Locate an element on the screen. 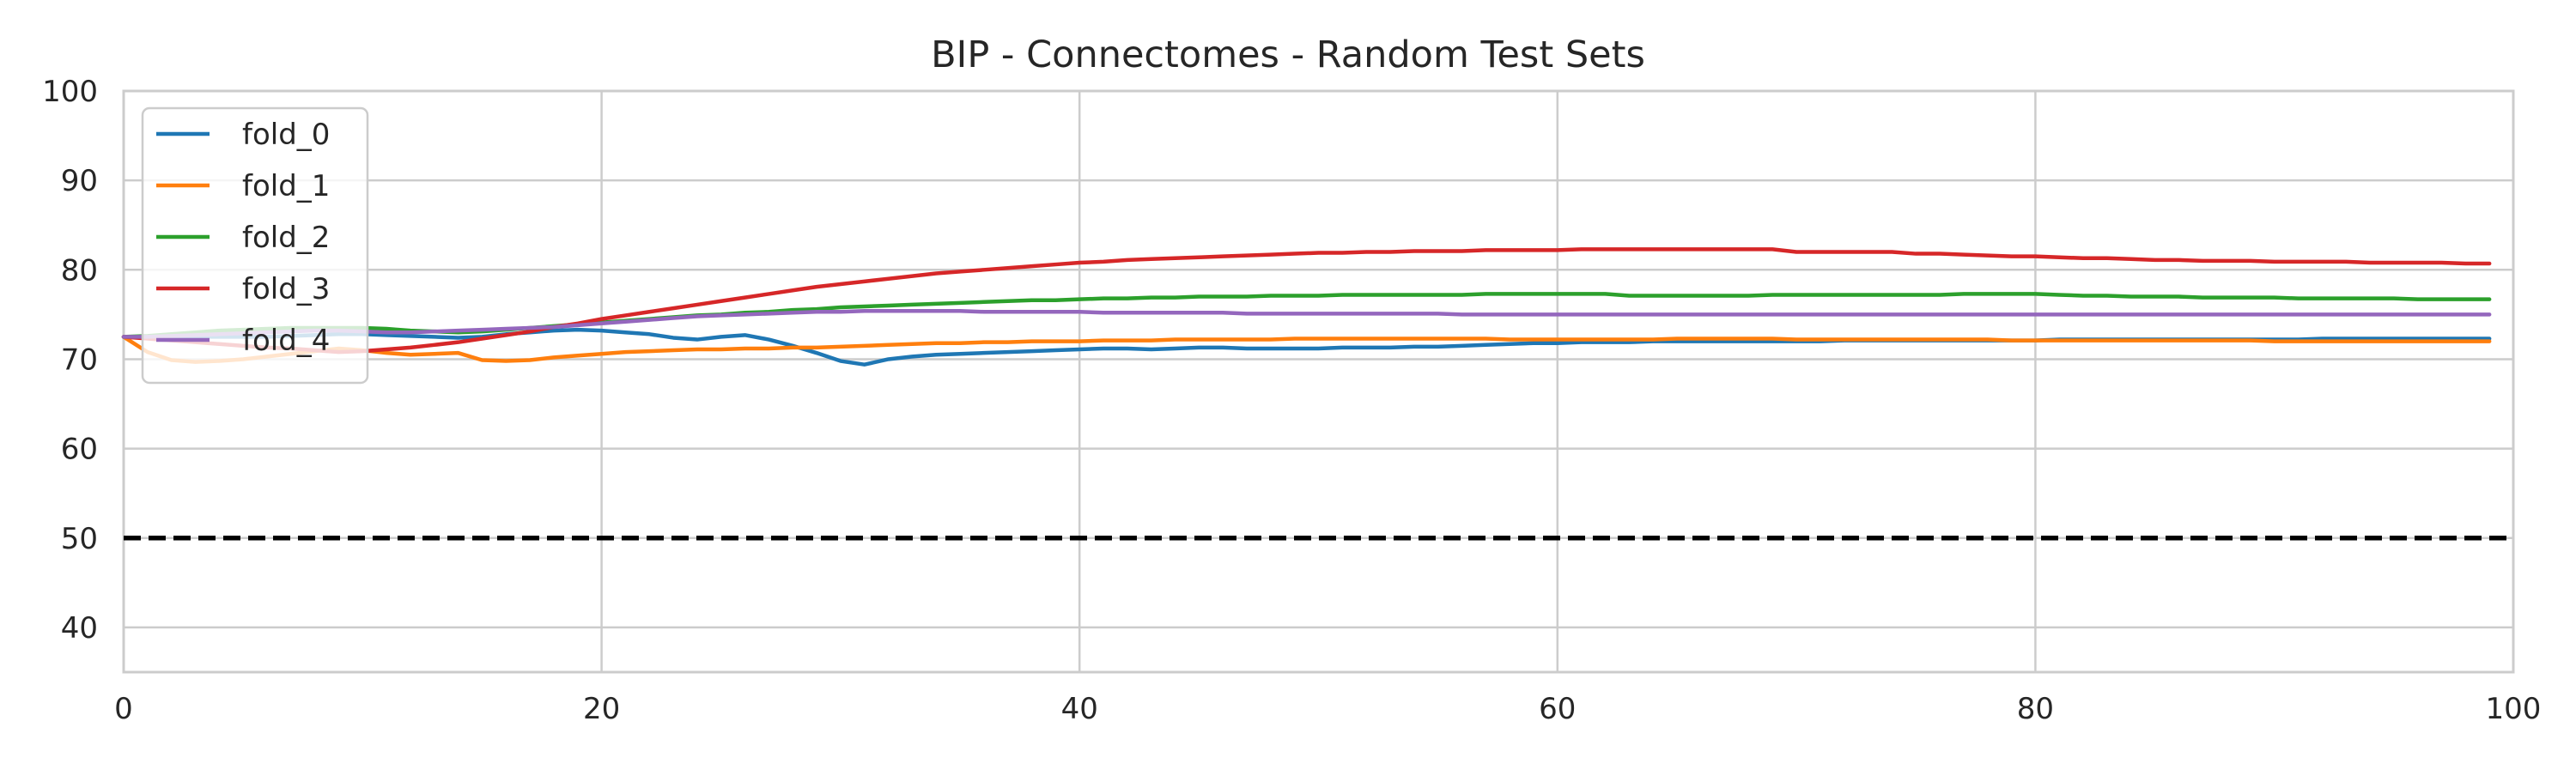 The width and height of the screenshot is (2576, 776). y-tick-label: 70 is located at coordinates (79, 360).